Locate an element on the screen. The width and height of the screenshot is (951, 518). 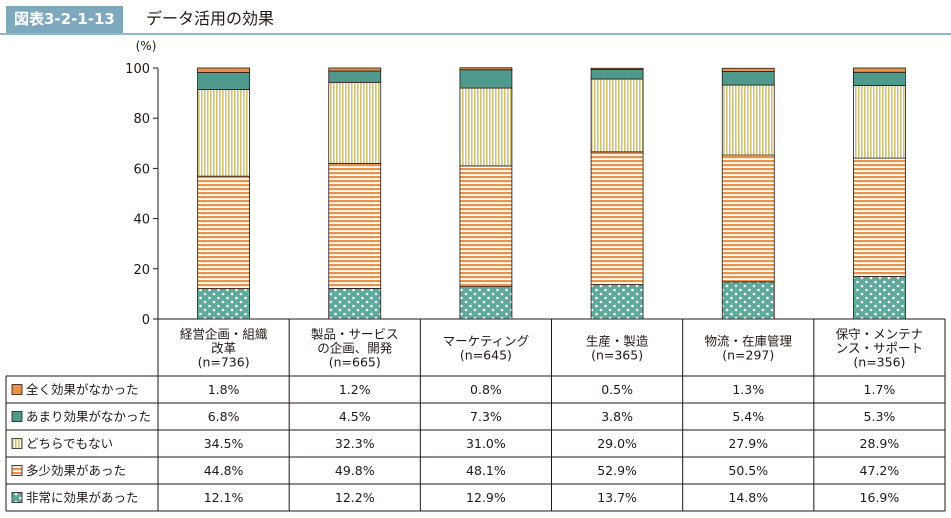
series-label: 非常に効果があった is located at coordinates (82, 497).